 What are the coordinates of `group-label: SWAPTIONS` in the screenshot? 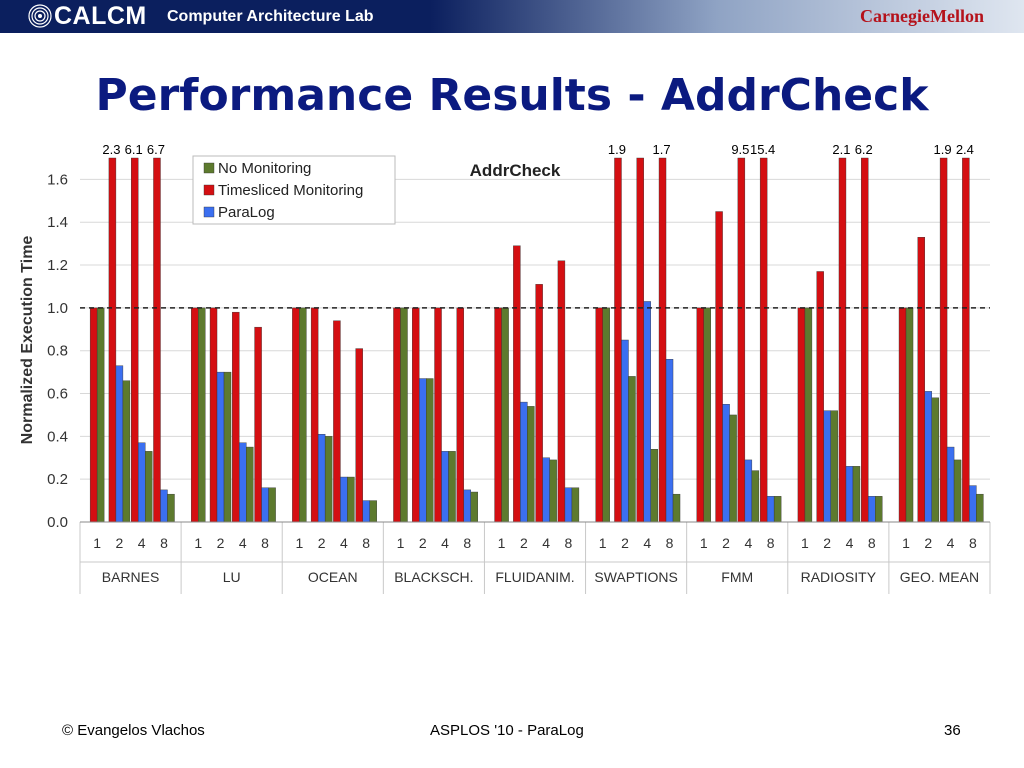 It's located at (636, 577).